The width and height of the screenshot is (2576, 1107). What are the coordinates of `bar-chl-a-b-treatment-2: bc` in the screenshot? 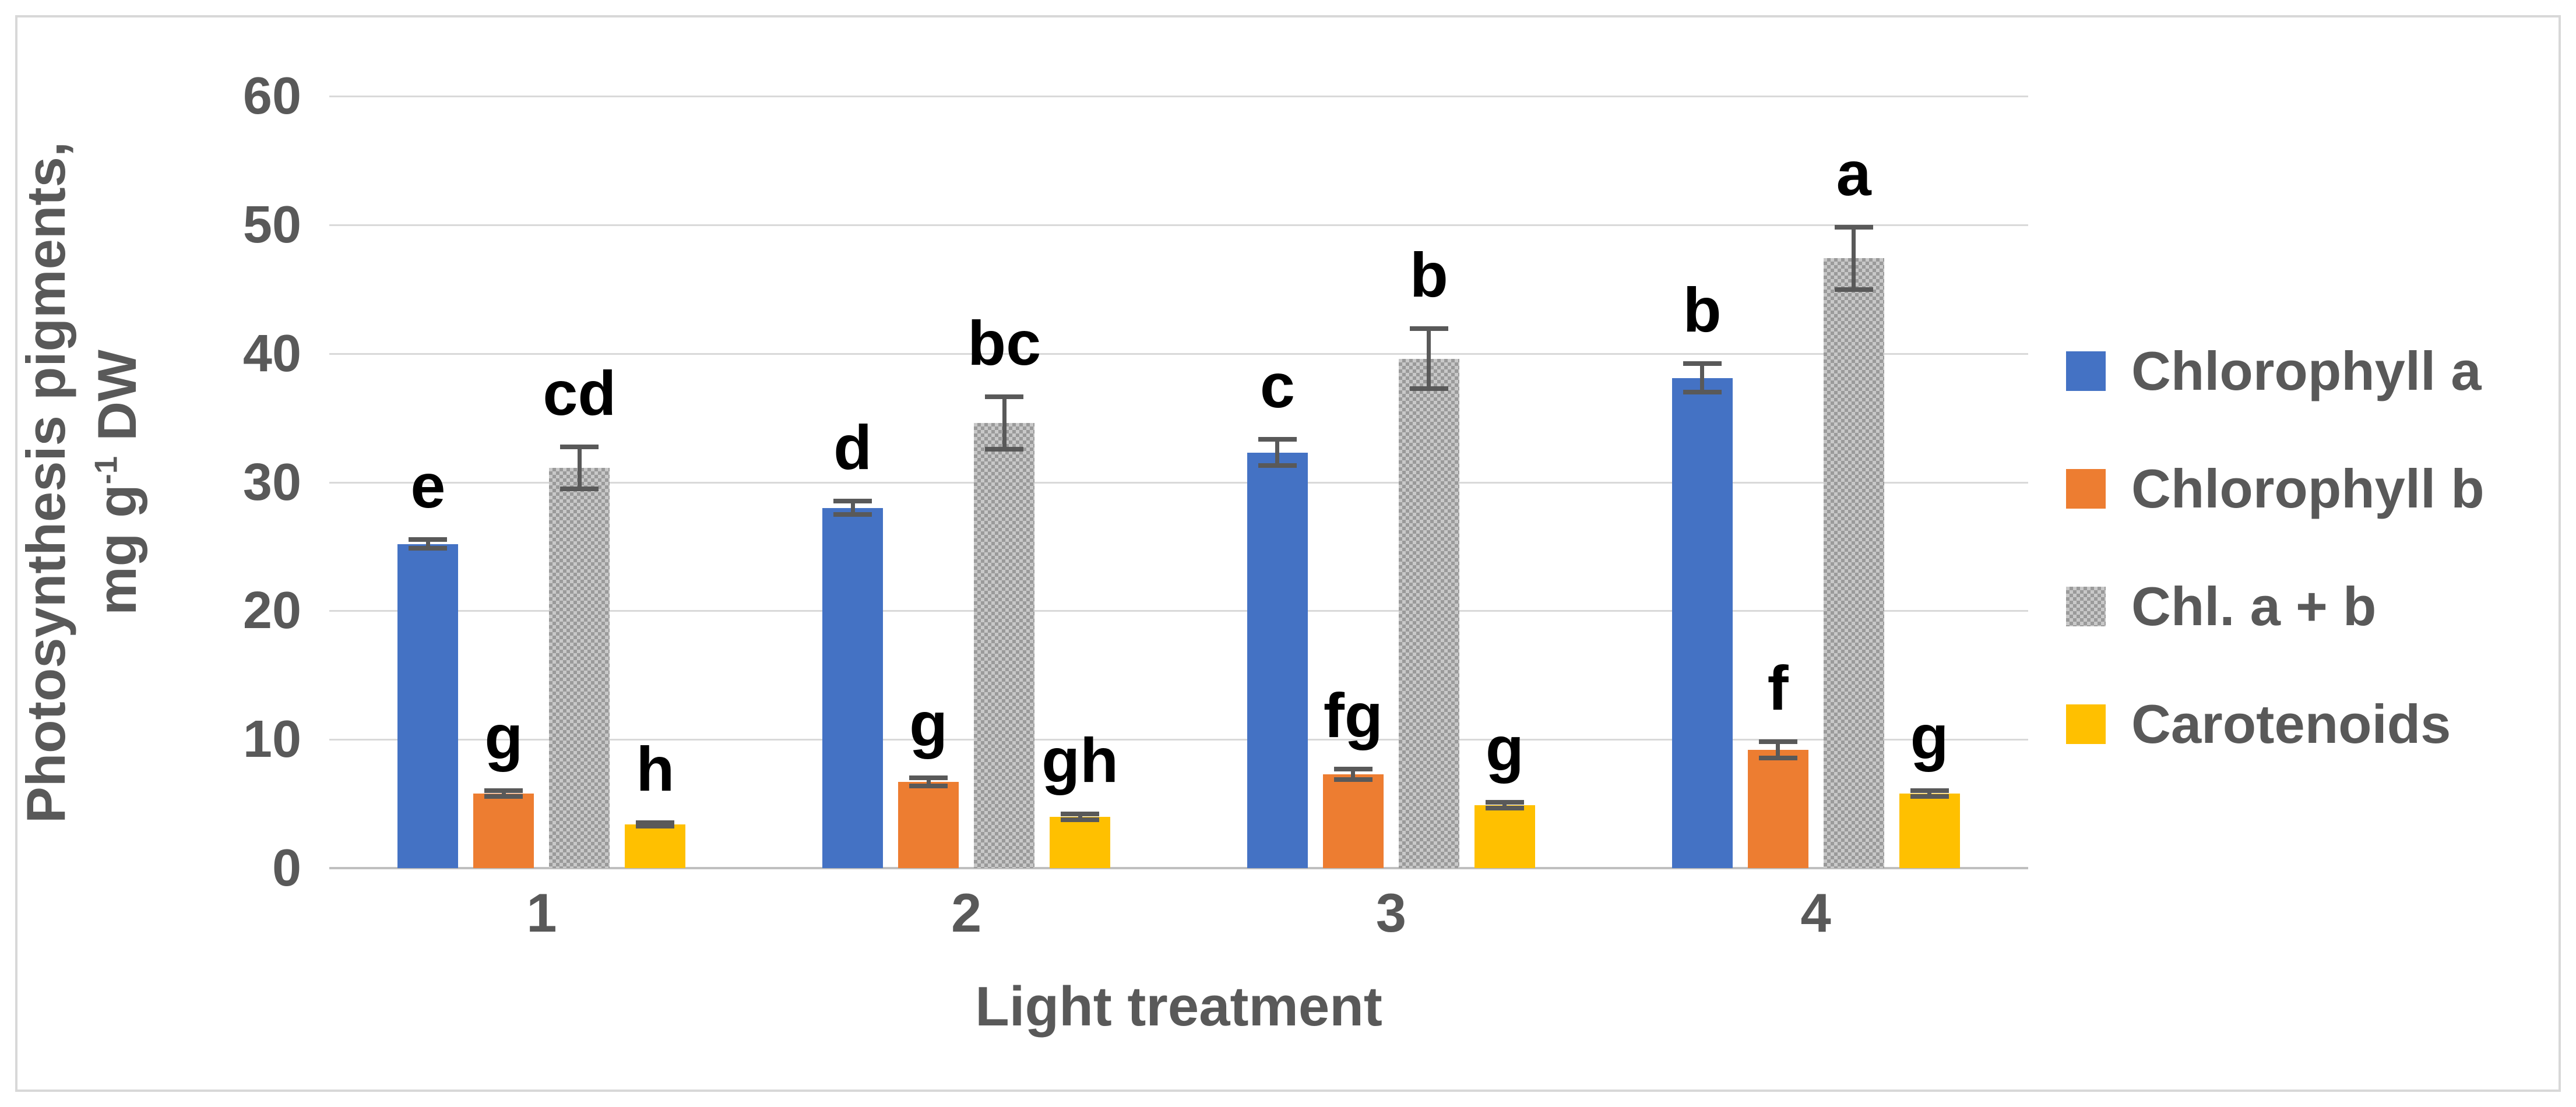 It's located at (1004, 590).